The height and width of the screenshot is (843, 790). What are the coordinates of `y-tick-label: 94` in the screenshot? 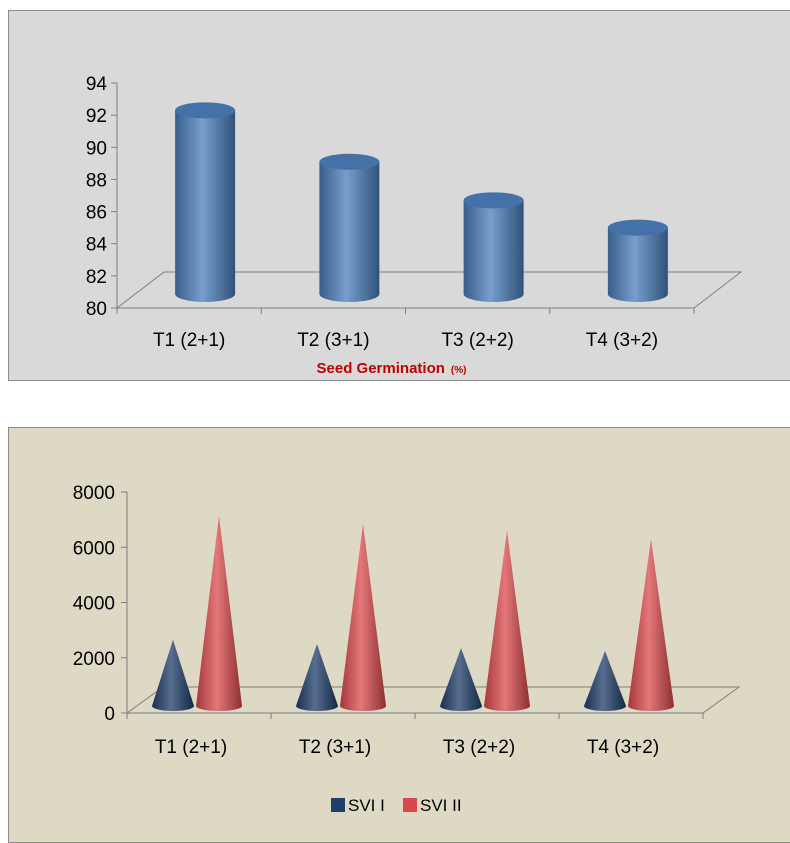 It's located at (97, 84).